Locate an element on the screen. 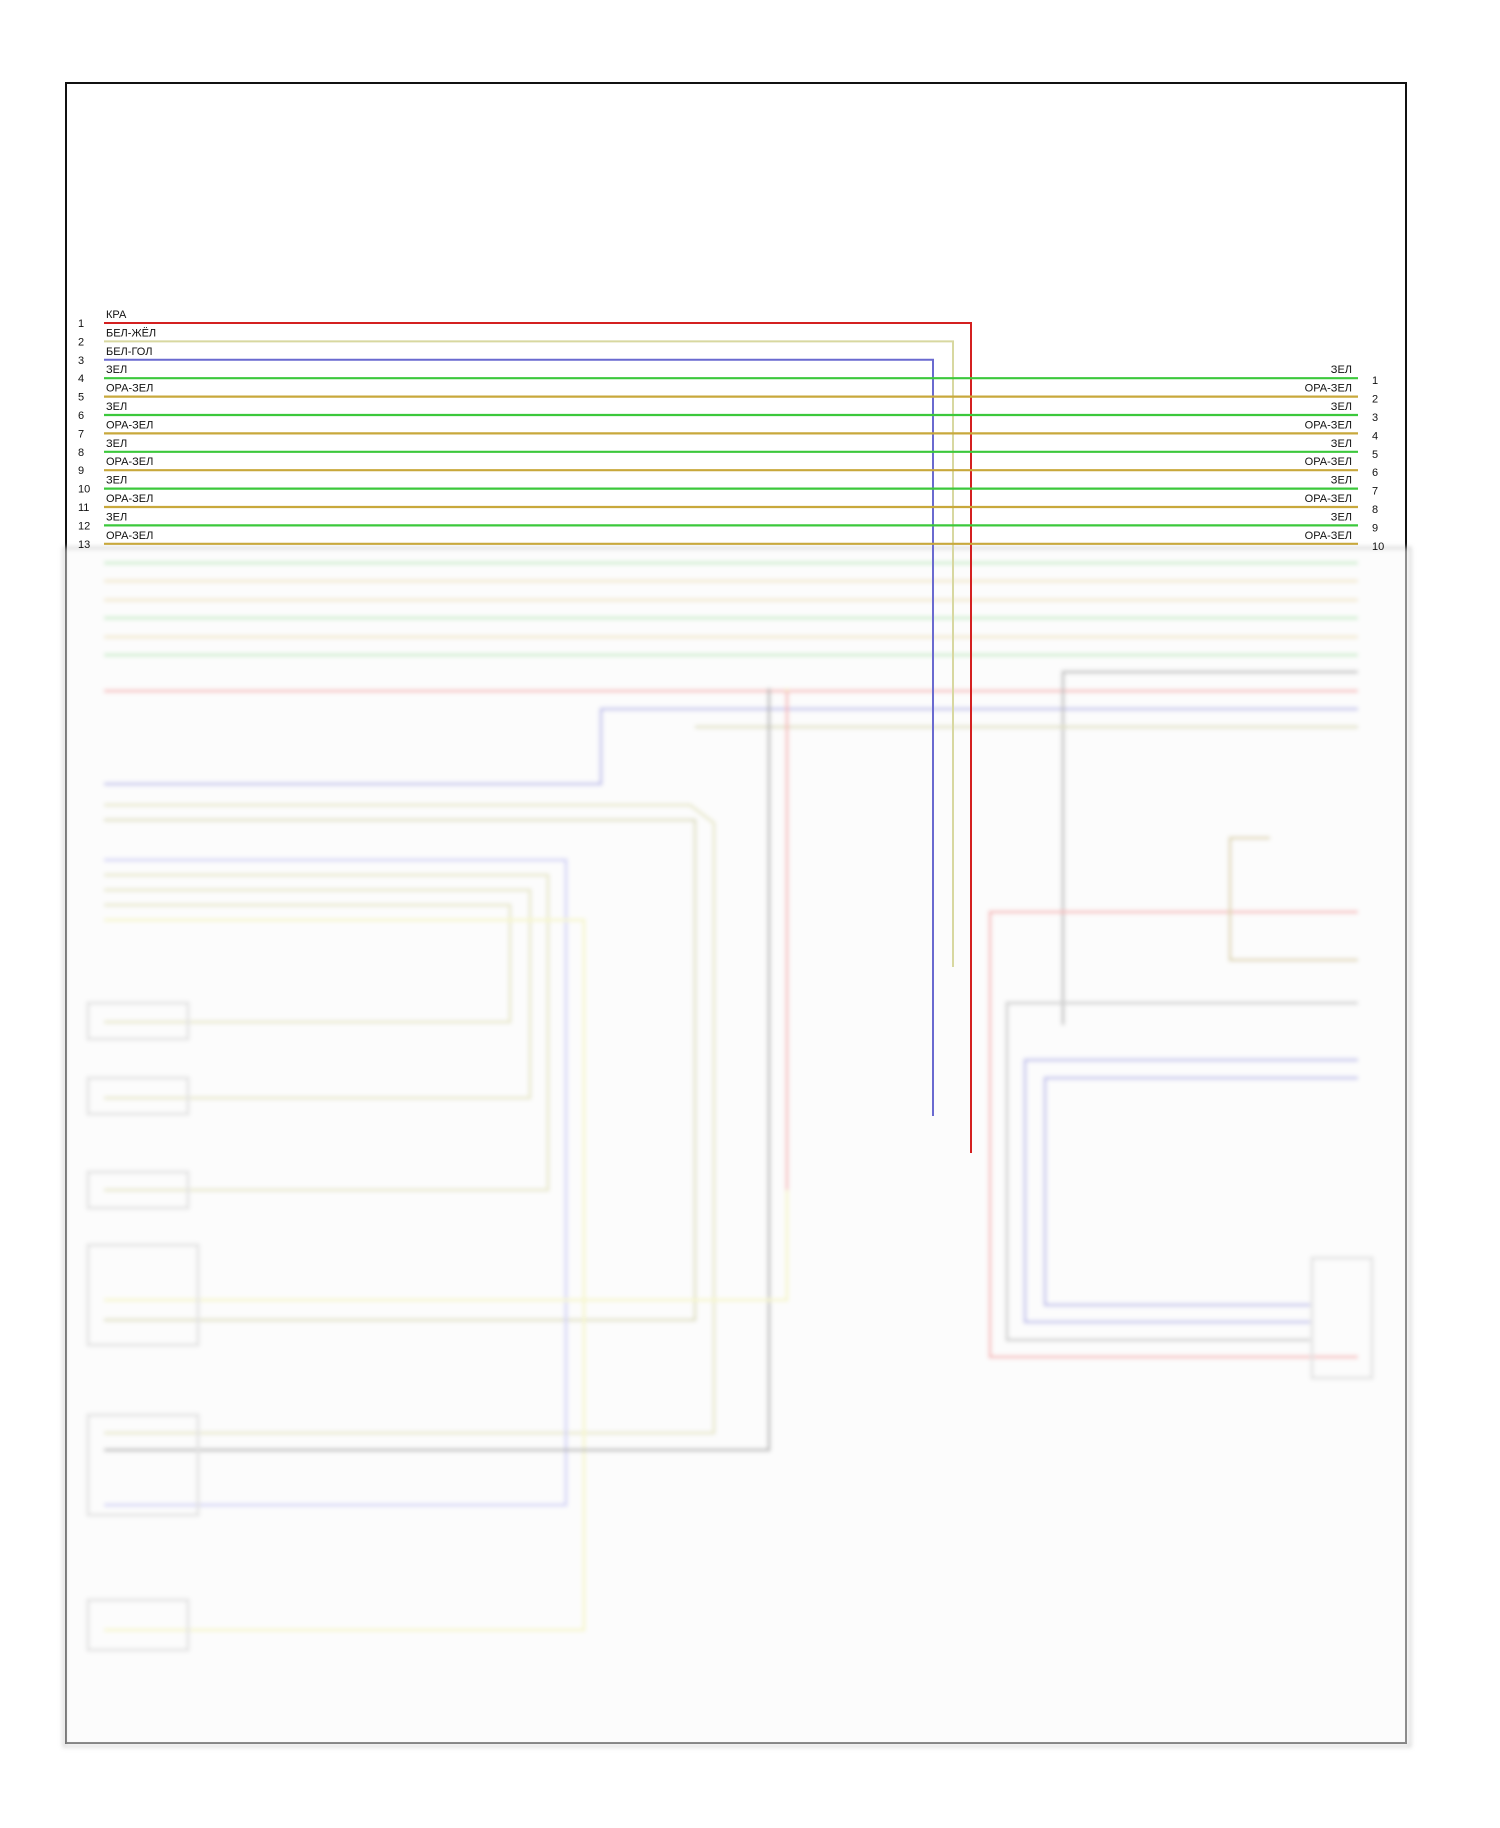 This screenshot has height=1828, width=1500. pin-number: 11 is located at coordinates (83, 508).